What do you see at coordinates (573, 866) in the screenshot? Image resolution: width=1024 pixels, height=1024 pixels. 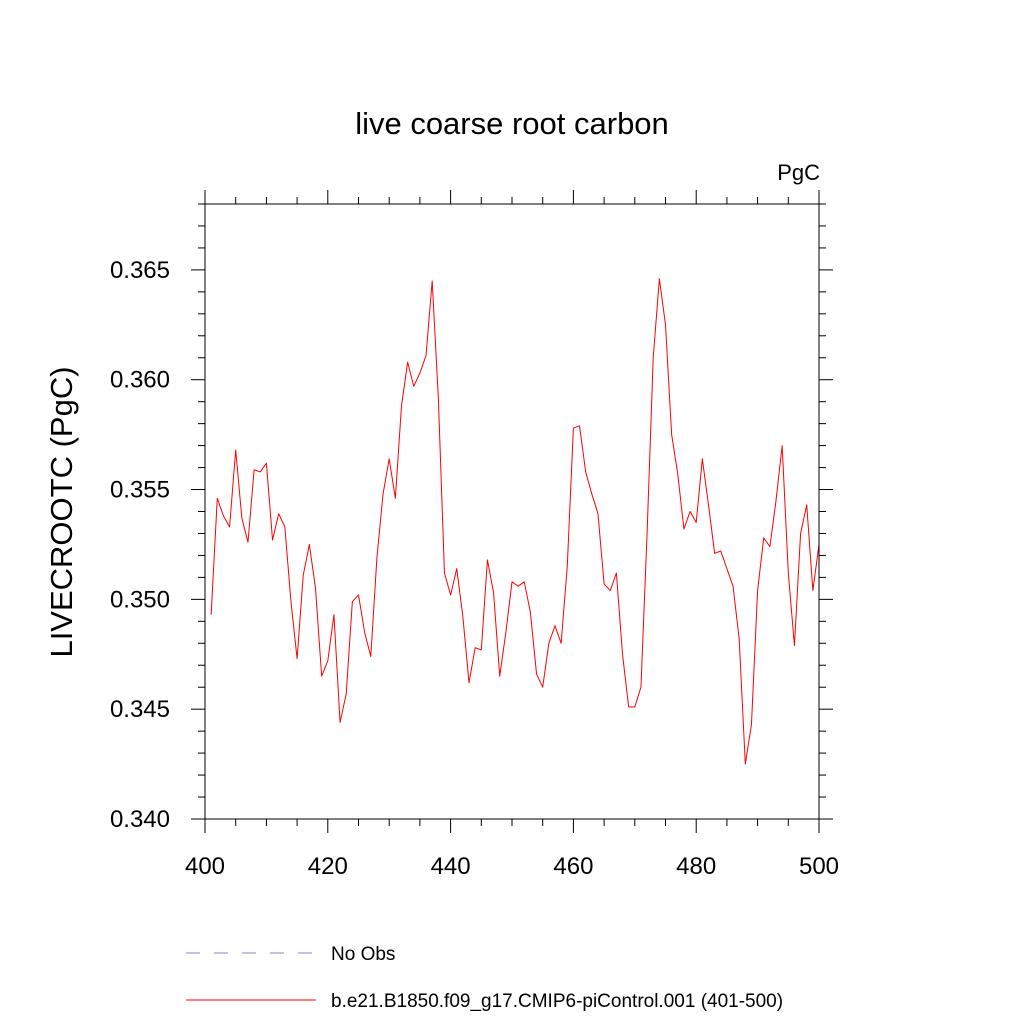 I see `x-tick-label: 460` at bounding box center [573, 866].